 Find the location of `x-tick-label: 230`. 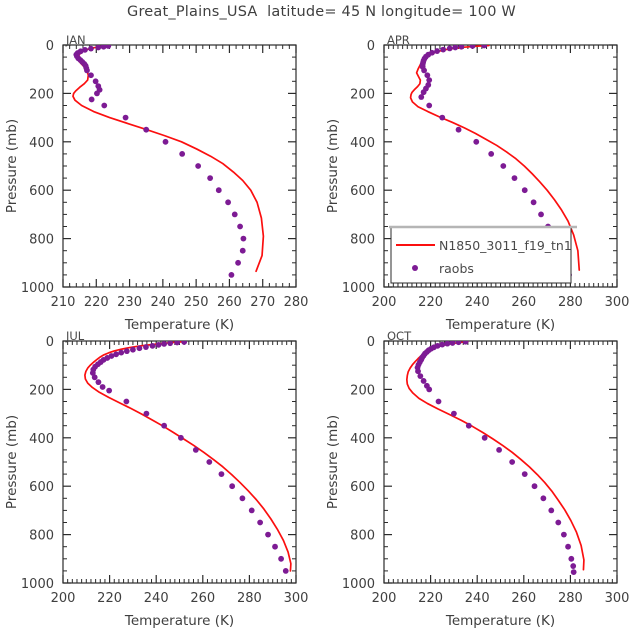

x-tick-label: 230 is located at coordinates (129, 302).